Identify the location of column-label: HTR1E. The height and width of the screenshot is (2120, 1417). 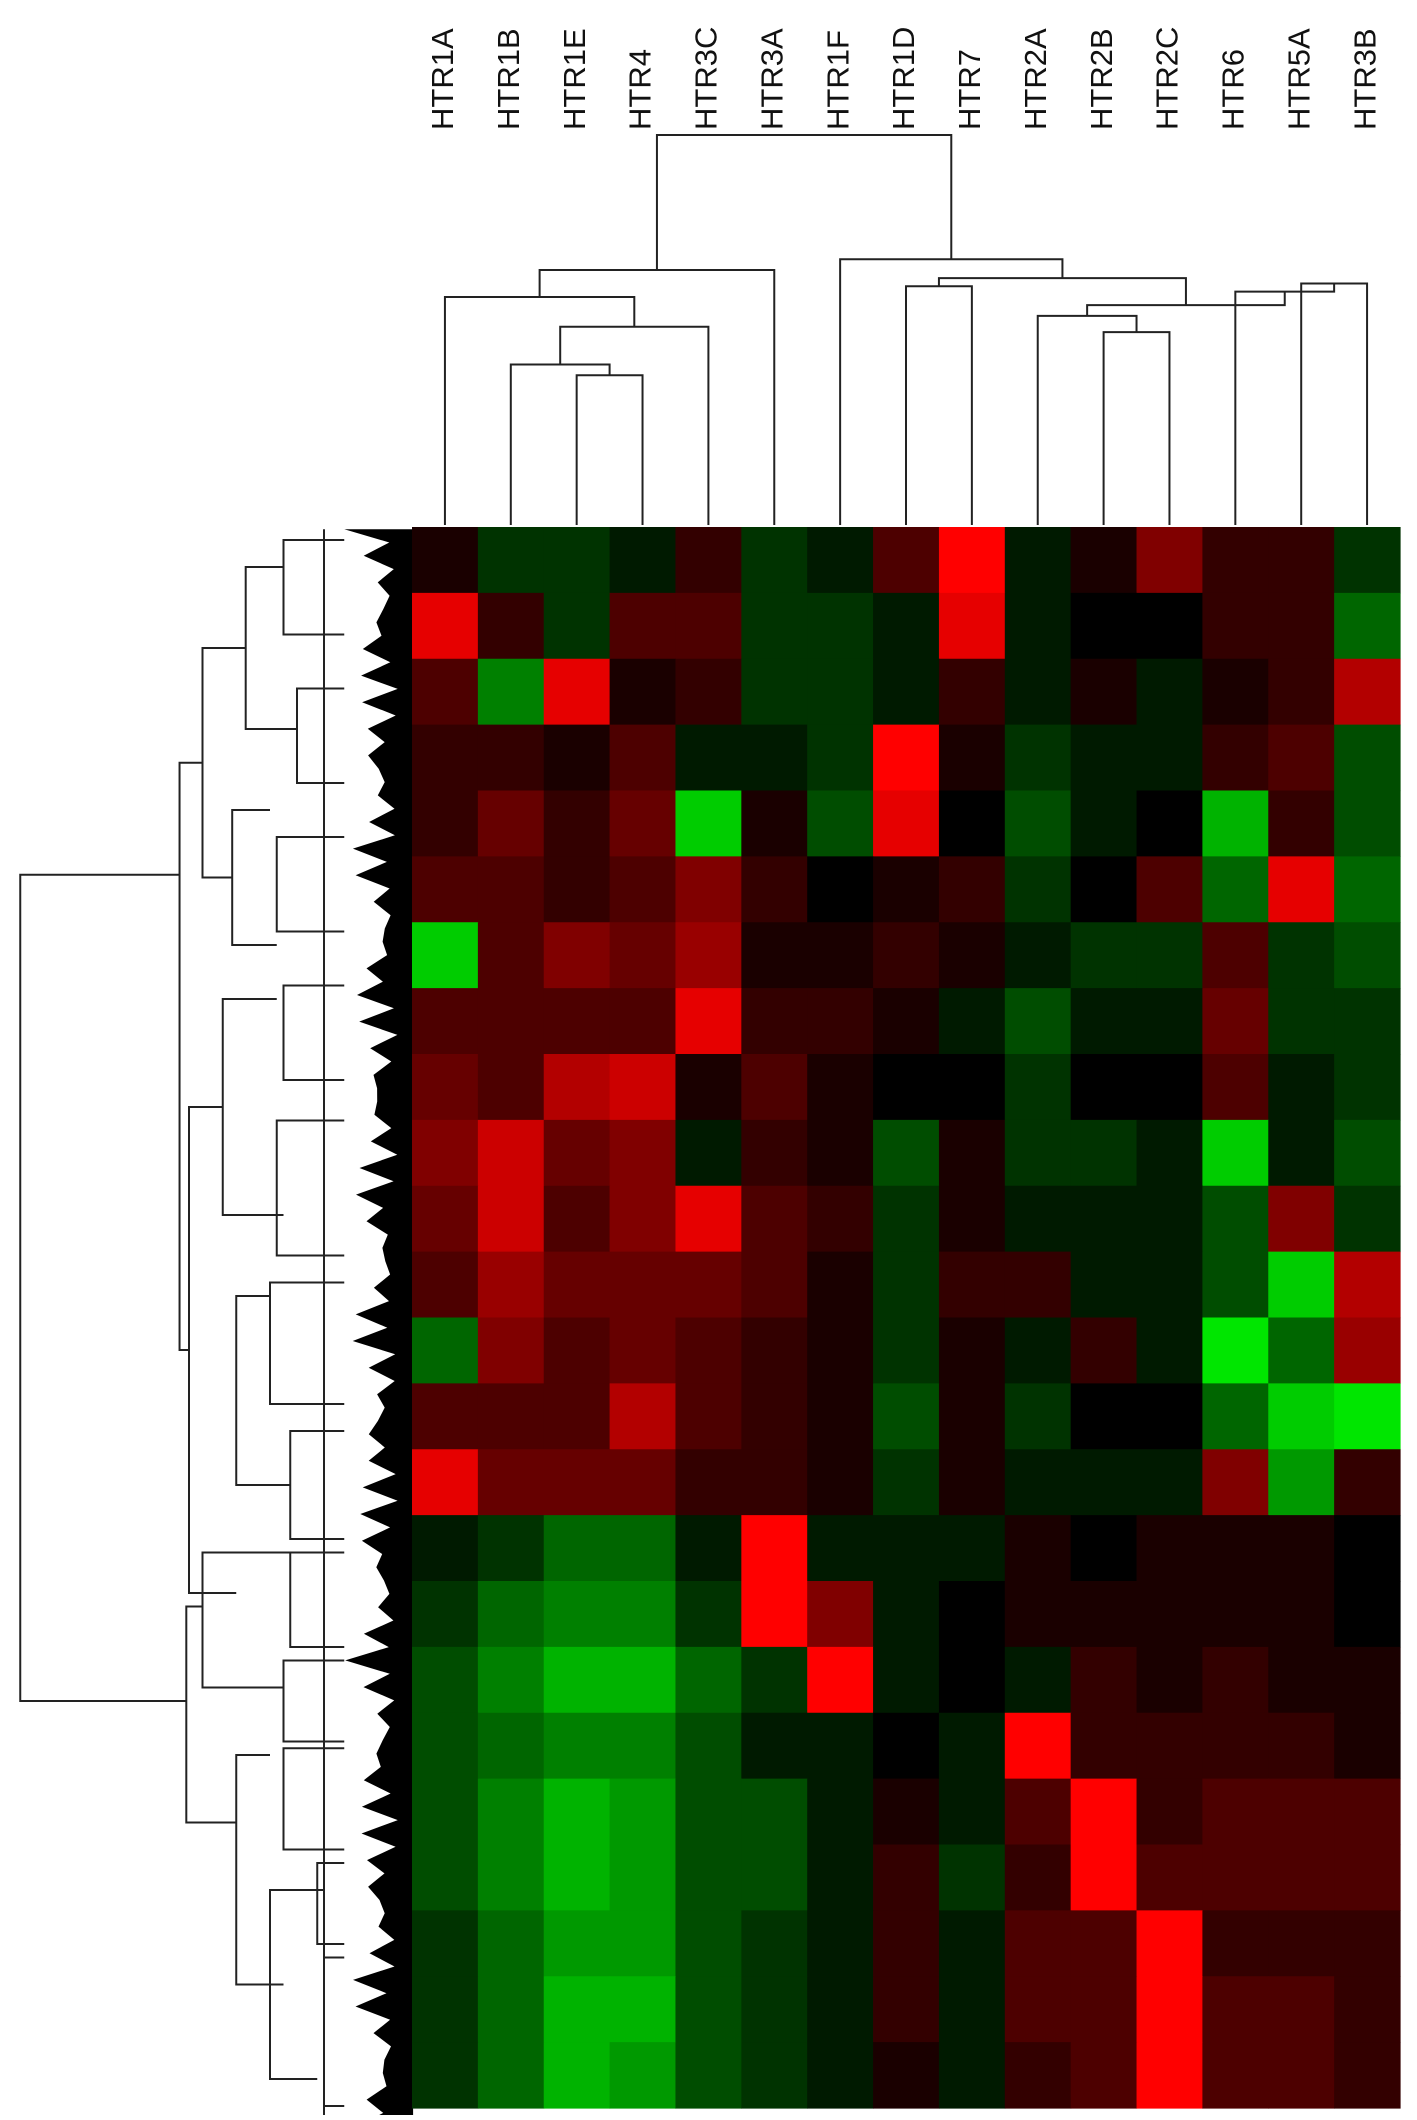
(574, 79).